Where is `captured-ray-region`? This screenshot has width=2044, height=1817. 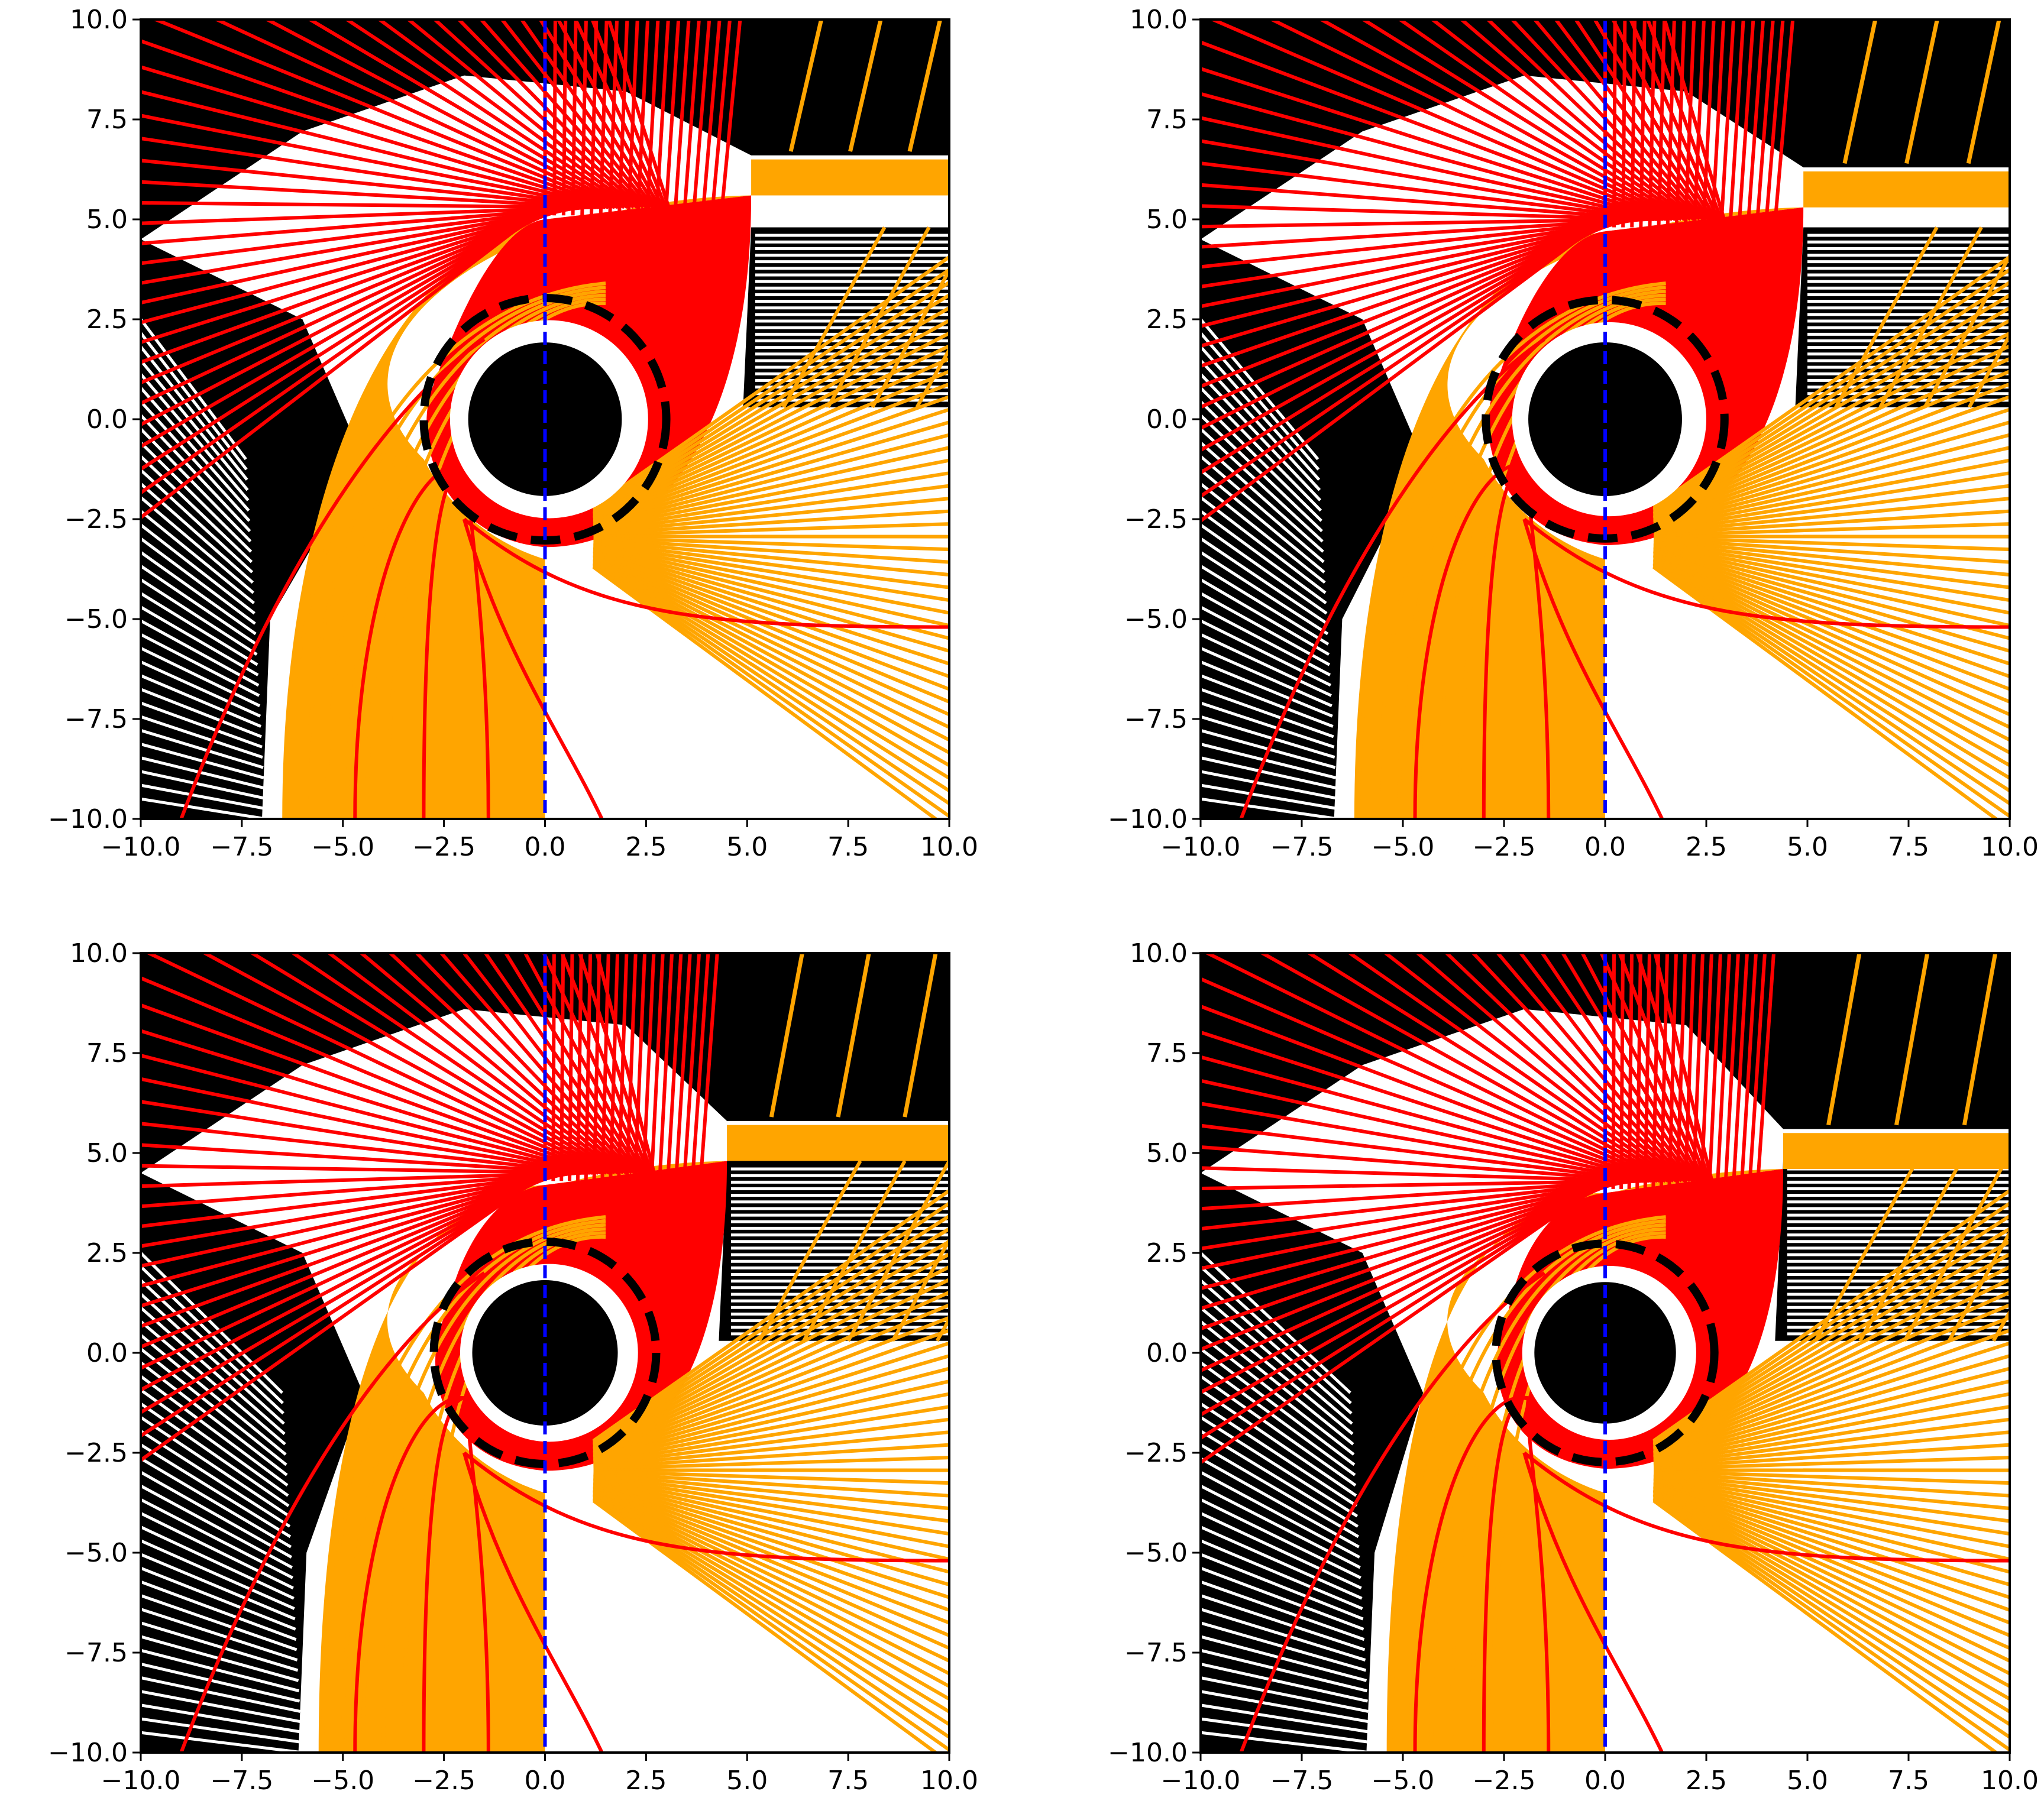
captured-ray-region is located at coordinates (634, 1439).